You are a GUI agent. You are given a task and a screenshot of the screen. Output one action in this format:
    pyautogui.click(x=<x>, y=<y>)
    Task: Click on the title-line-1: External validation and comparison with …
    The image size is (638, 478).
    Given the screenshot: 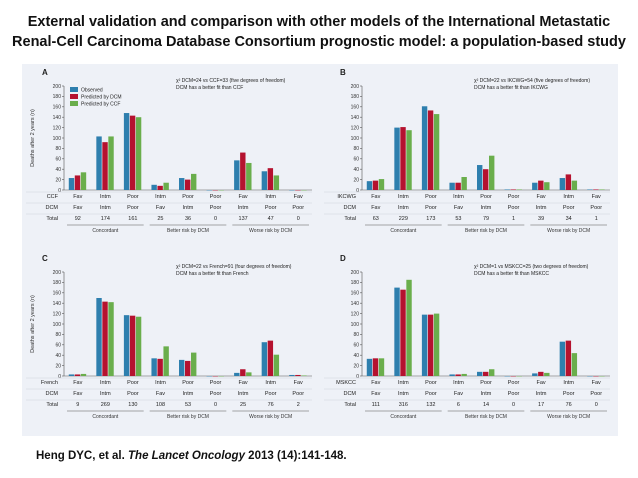 What is the action you would take?
    pyautogui.click(x=319, y=22)
    